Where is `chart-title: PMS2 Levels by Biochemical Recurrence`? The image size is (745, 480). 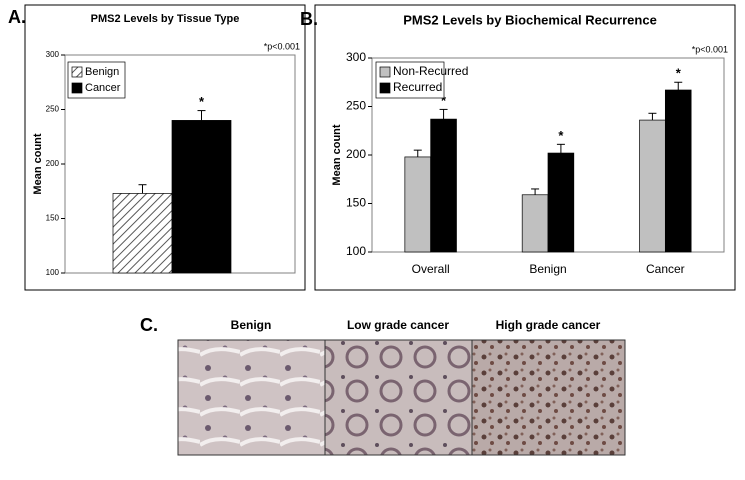
chart-title: PMS2 Levels by Biochemical Recurrence is located at coordinates (530, 19).